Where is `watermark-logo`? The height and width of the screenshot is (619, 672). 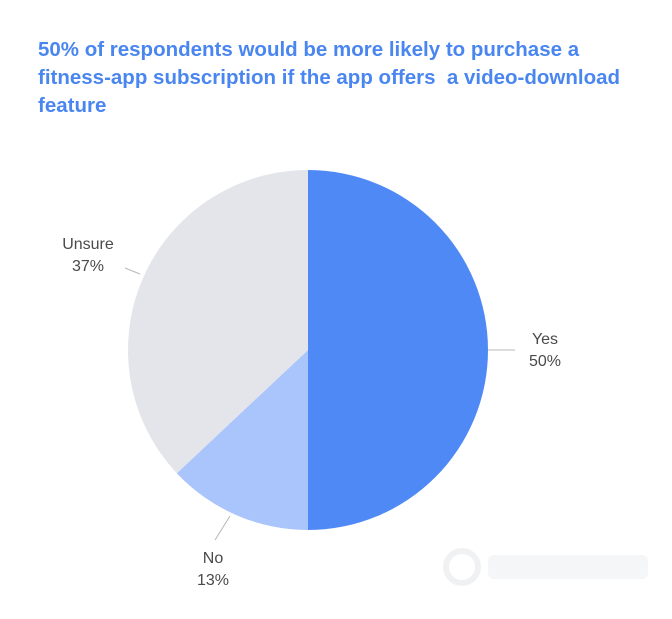
watermark-logo is located at coordinates (545, 567).